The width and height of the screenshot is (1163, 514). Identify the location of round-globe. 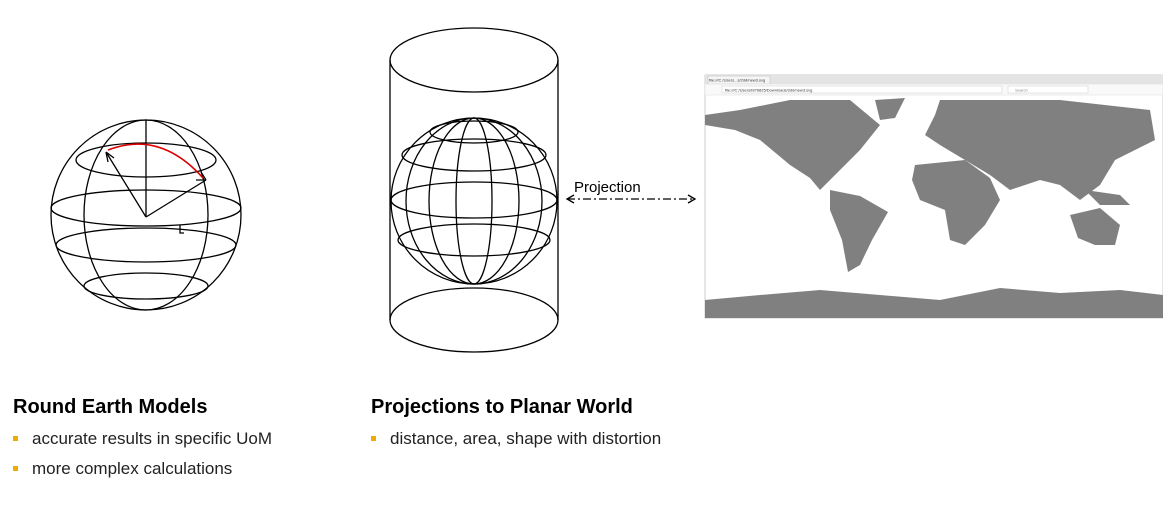
(146, 215).